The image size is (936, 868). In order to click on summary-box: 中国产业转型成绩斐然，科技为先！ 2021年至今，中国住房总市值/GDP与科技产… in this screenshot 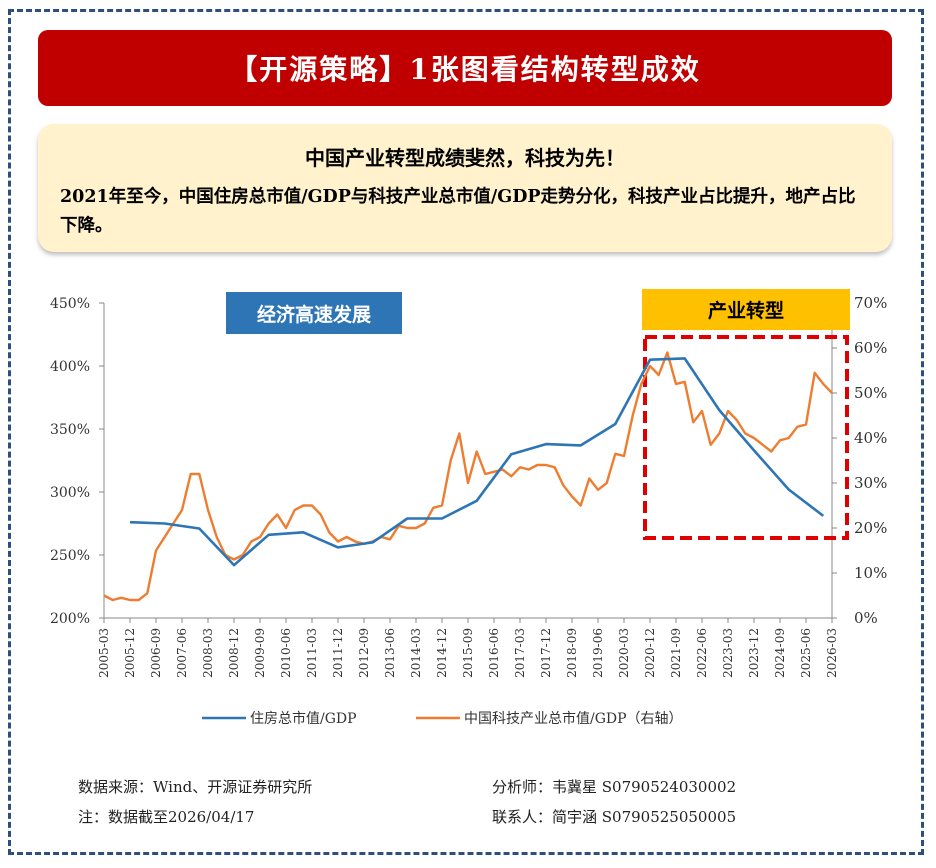, I will do `click(465, 188)`.